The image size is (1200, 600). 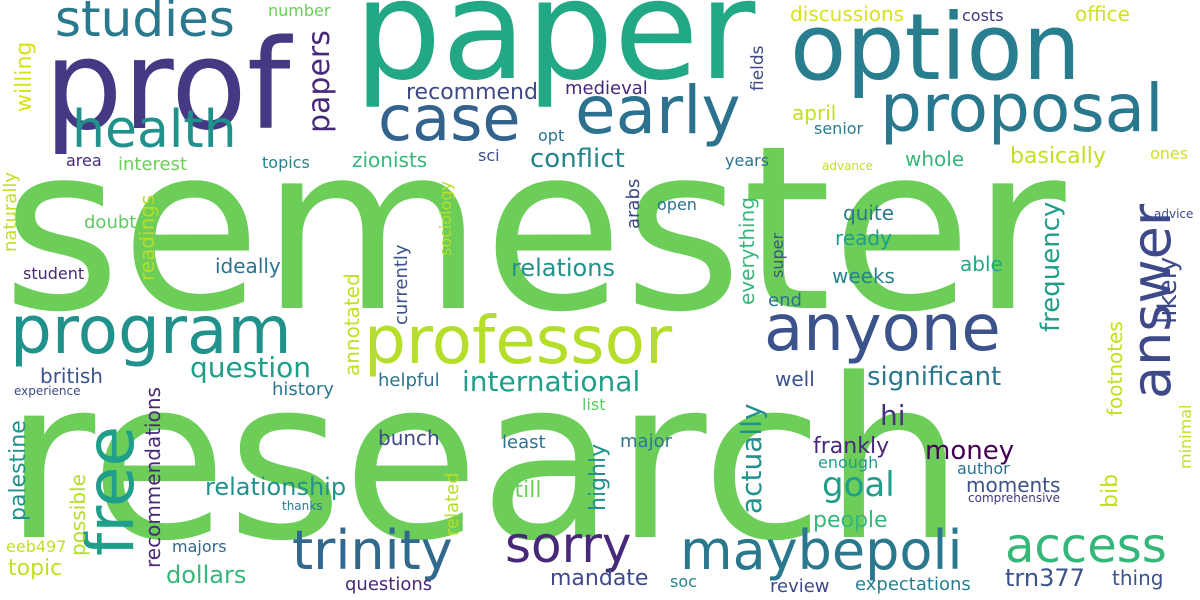 What do you see at coordinates (35, 568) in the screenshot?
I see `word-topic: topic` at bounding box center [35, 568].